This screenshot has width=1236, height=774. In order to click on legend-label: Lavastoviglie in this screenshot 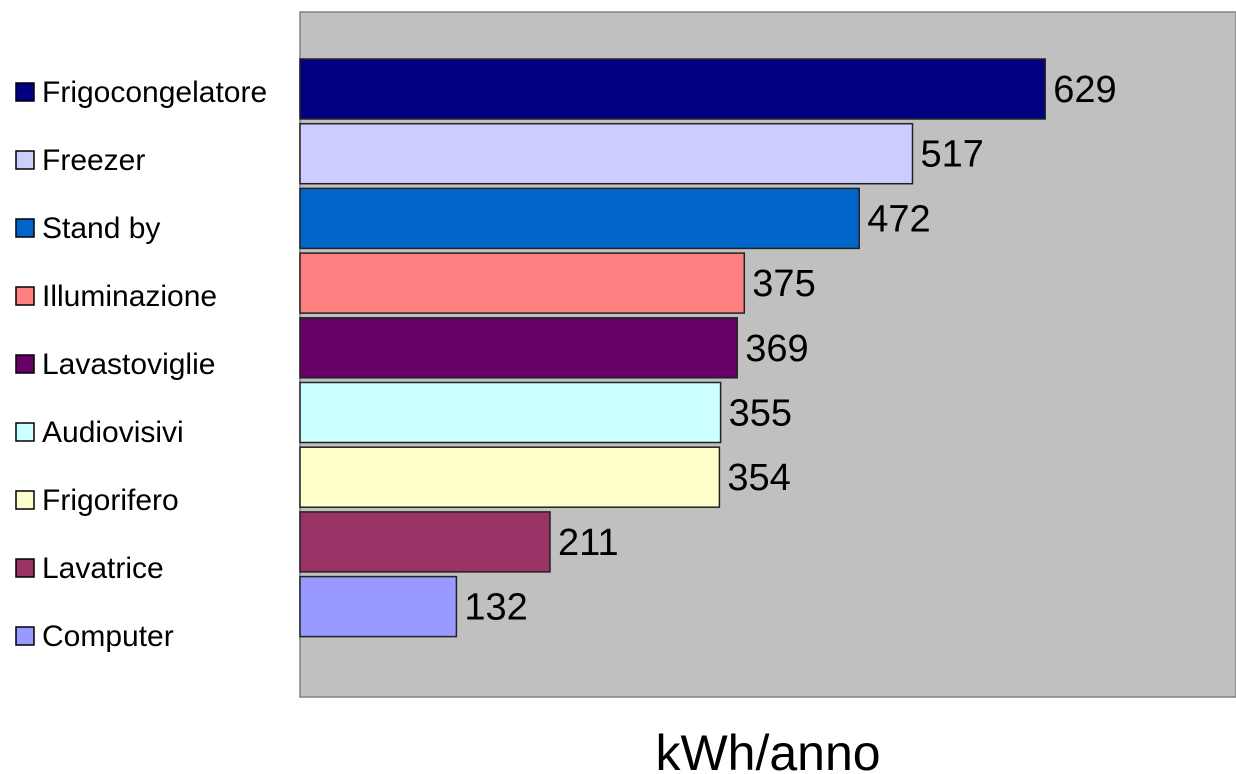, I will do `click(128, 364)`.